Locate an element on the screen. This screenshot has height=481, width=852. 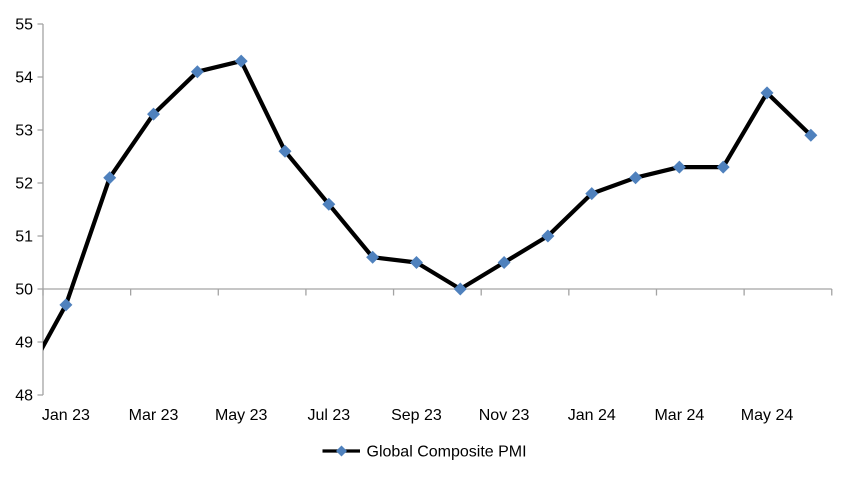
x-axis-label: May 23 is located at coordinates (241, 415).